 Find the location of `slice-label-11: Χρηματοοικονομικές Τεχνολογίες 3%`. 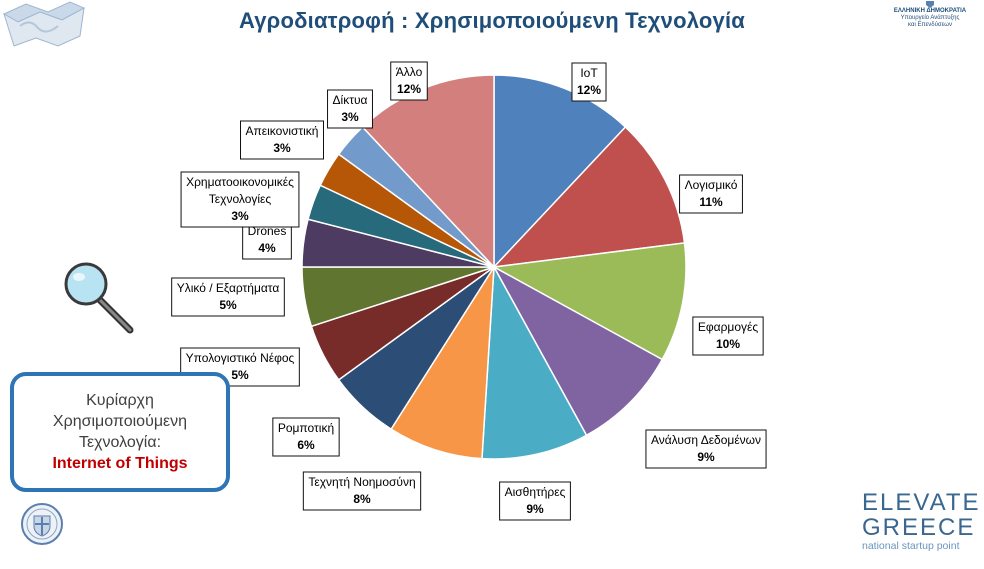

slice-label-11: Χρηματοοικονομικές Τεχνολογίες 3% is located at coordinates (240, 199).